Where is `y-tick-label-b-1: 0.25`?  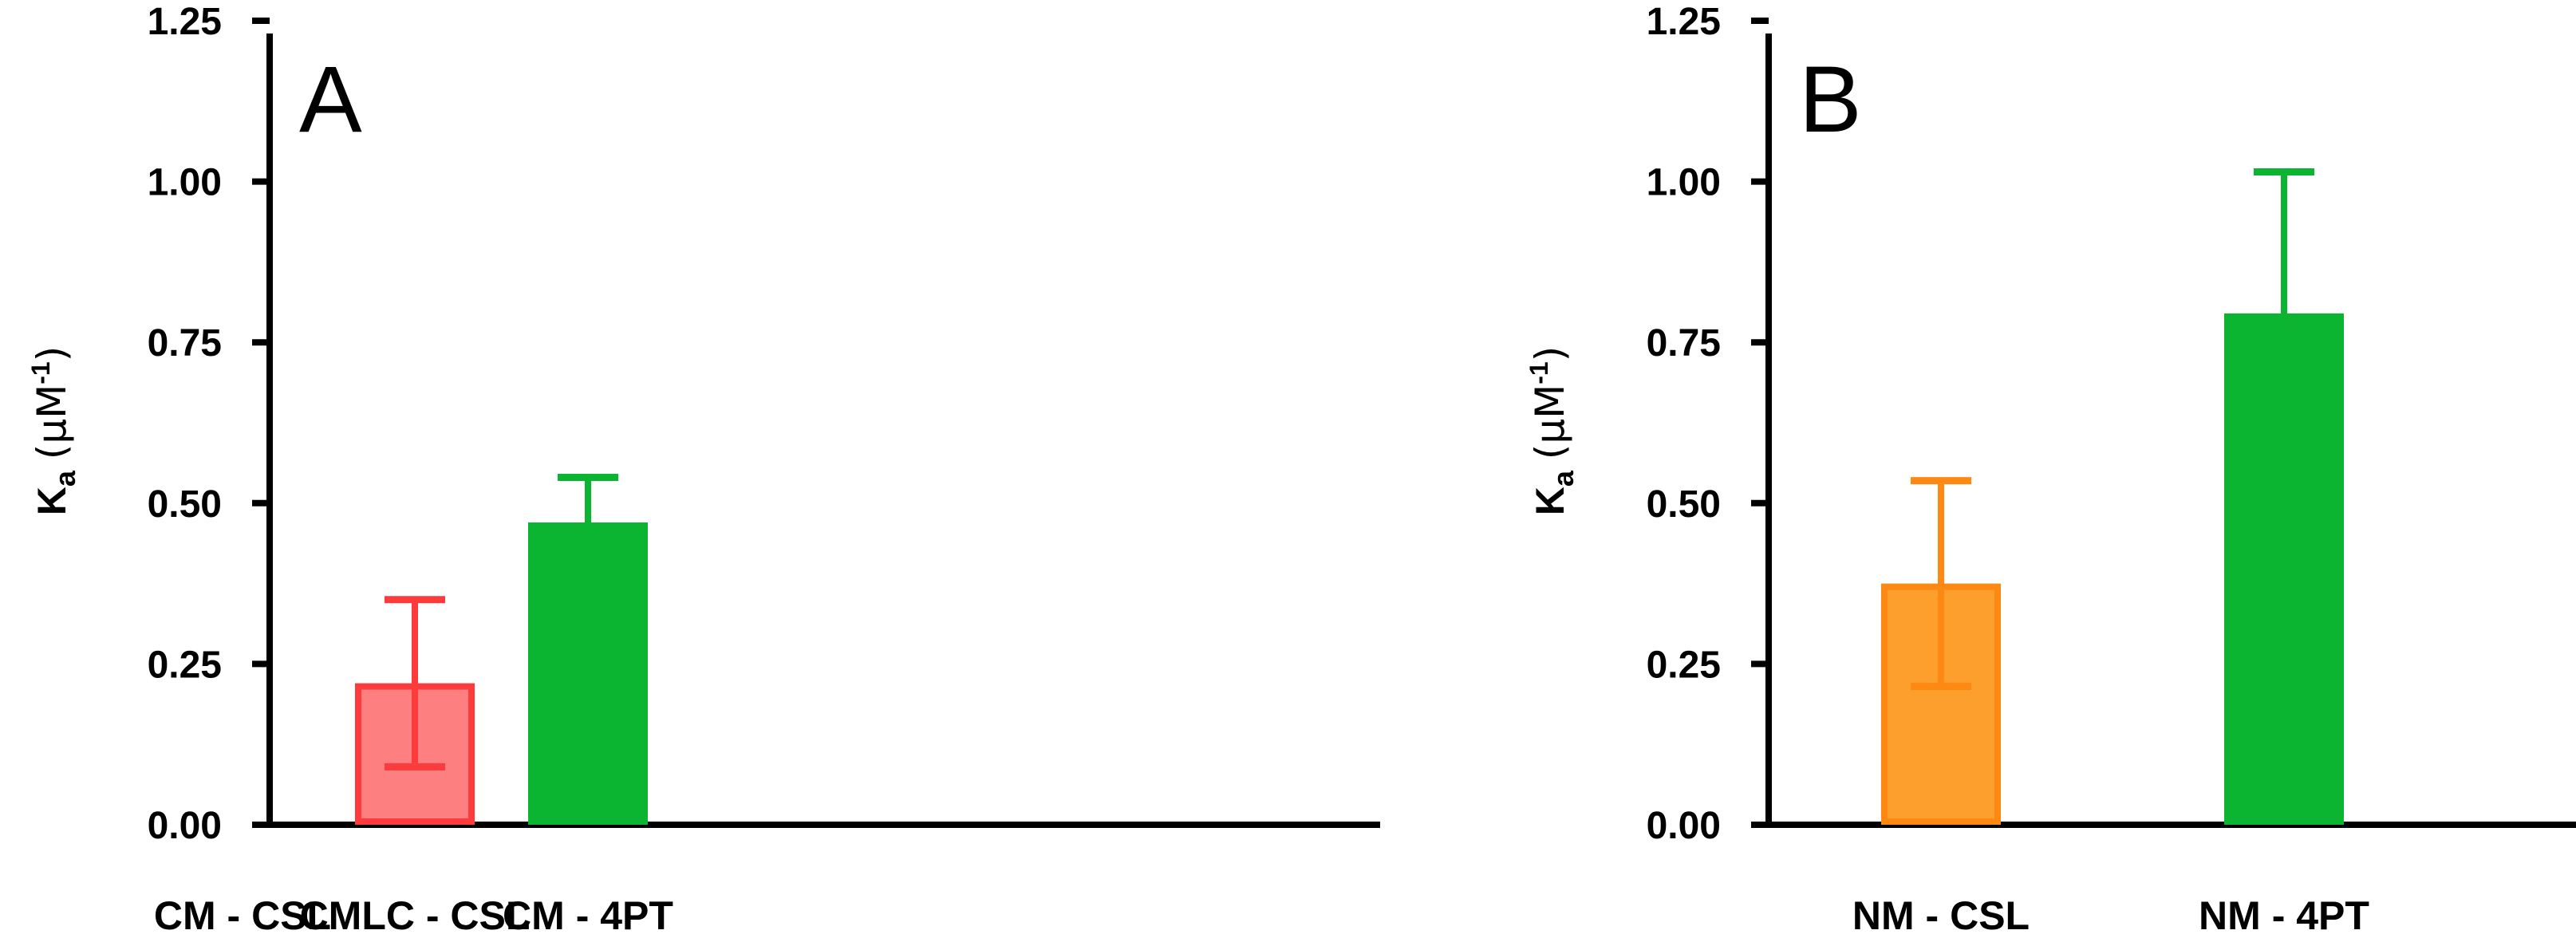
y-tick-label-b-1: 0.25 is located at coordinates (1684, 665).